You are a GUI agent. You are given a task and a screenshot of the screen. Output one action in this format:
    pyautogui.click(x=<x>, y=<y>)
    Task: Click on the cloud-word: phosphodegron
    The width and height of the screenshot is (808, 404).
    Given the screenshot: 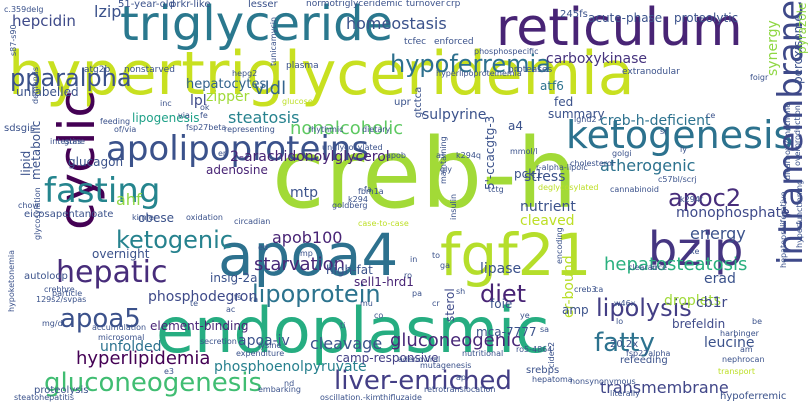 What is the action you would take?
    pyautogui.click(x=203, y=297)
    